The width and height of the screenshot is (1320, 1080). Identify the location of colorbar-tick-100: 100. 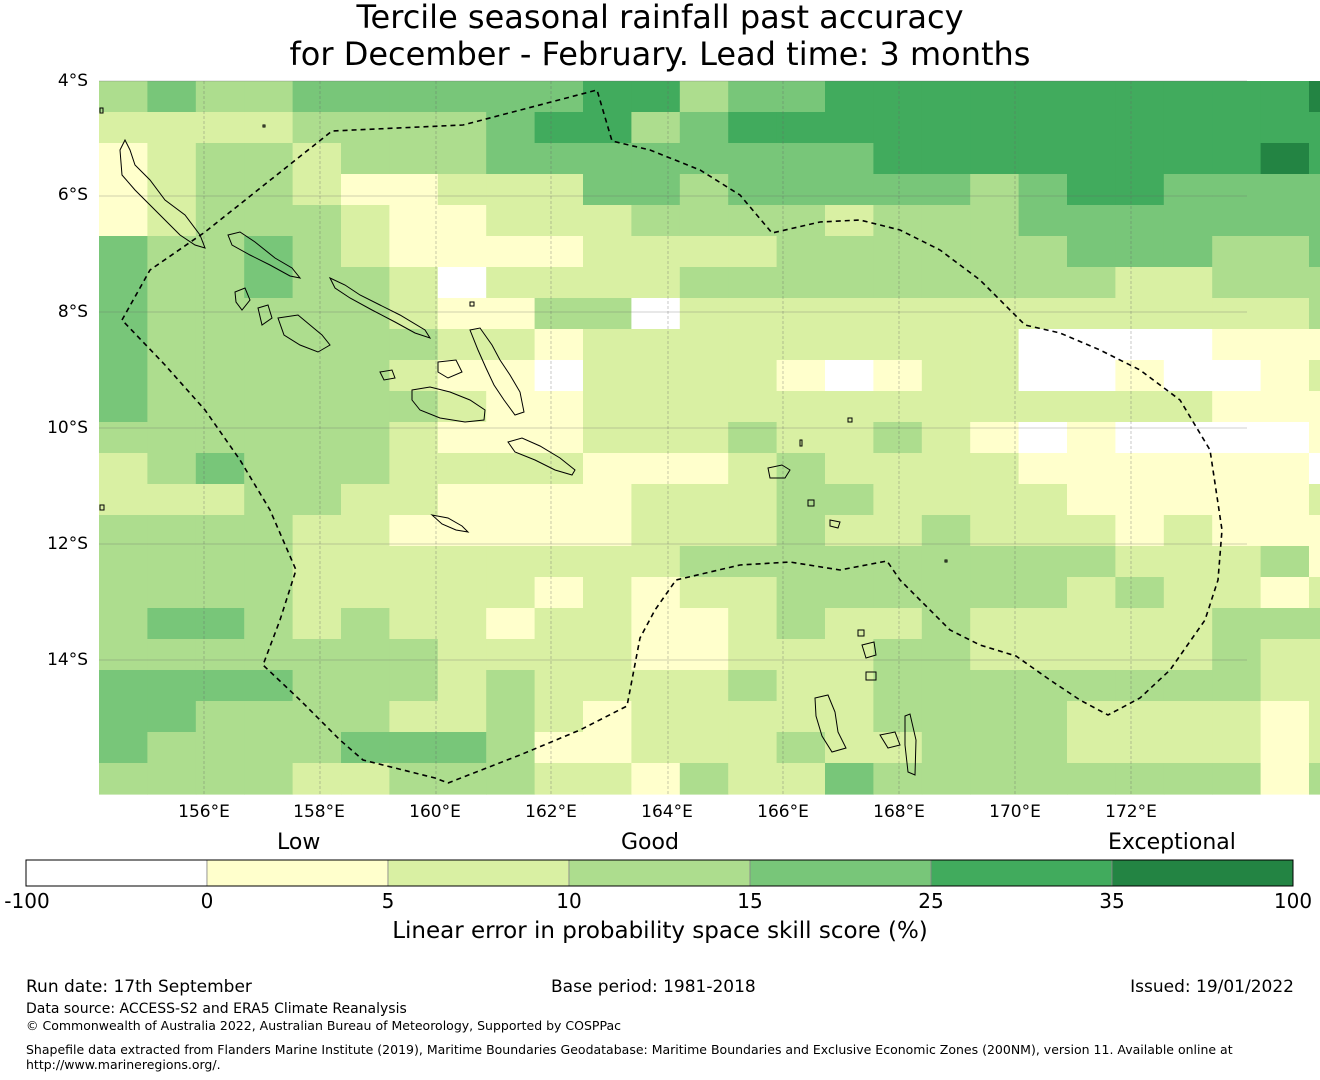
(1293, 901).